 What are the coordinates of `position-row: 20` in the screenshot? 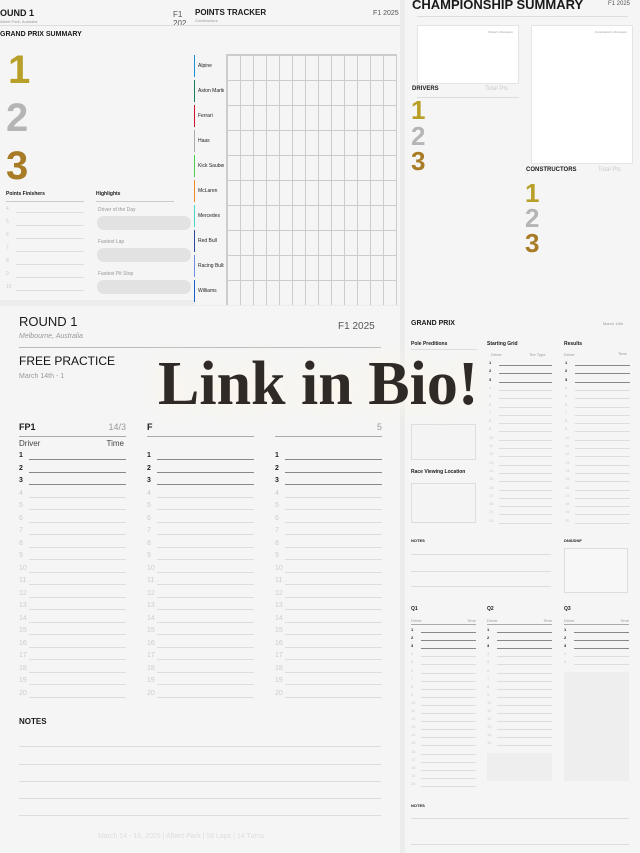 It's located at (520, 522).